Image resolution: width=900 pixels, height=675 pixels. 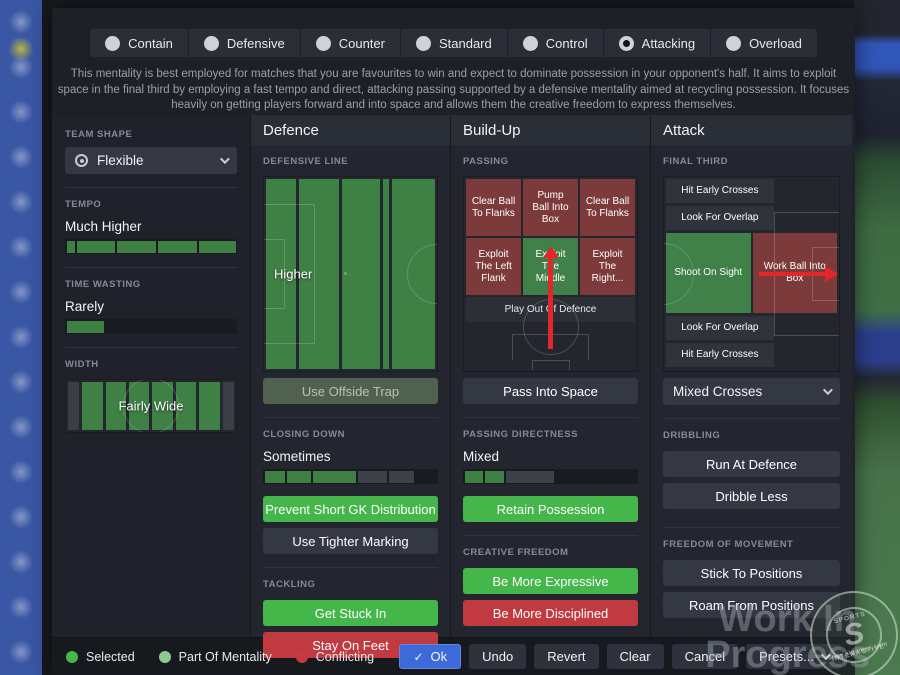 I want to click on legend-conflicting: Conflicting, so click(x=335, y=656).